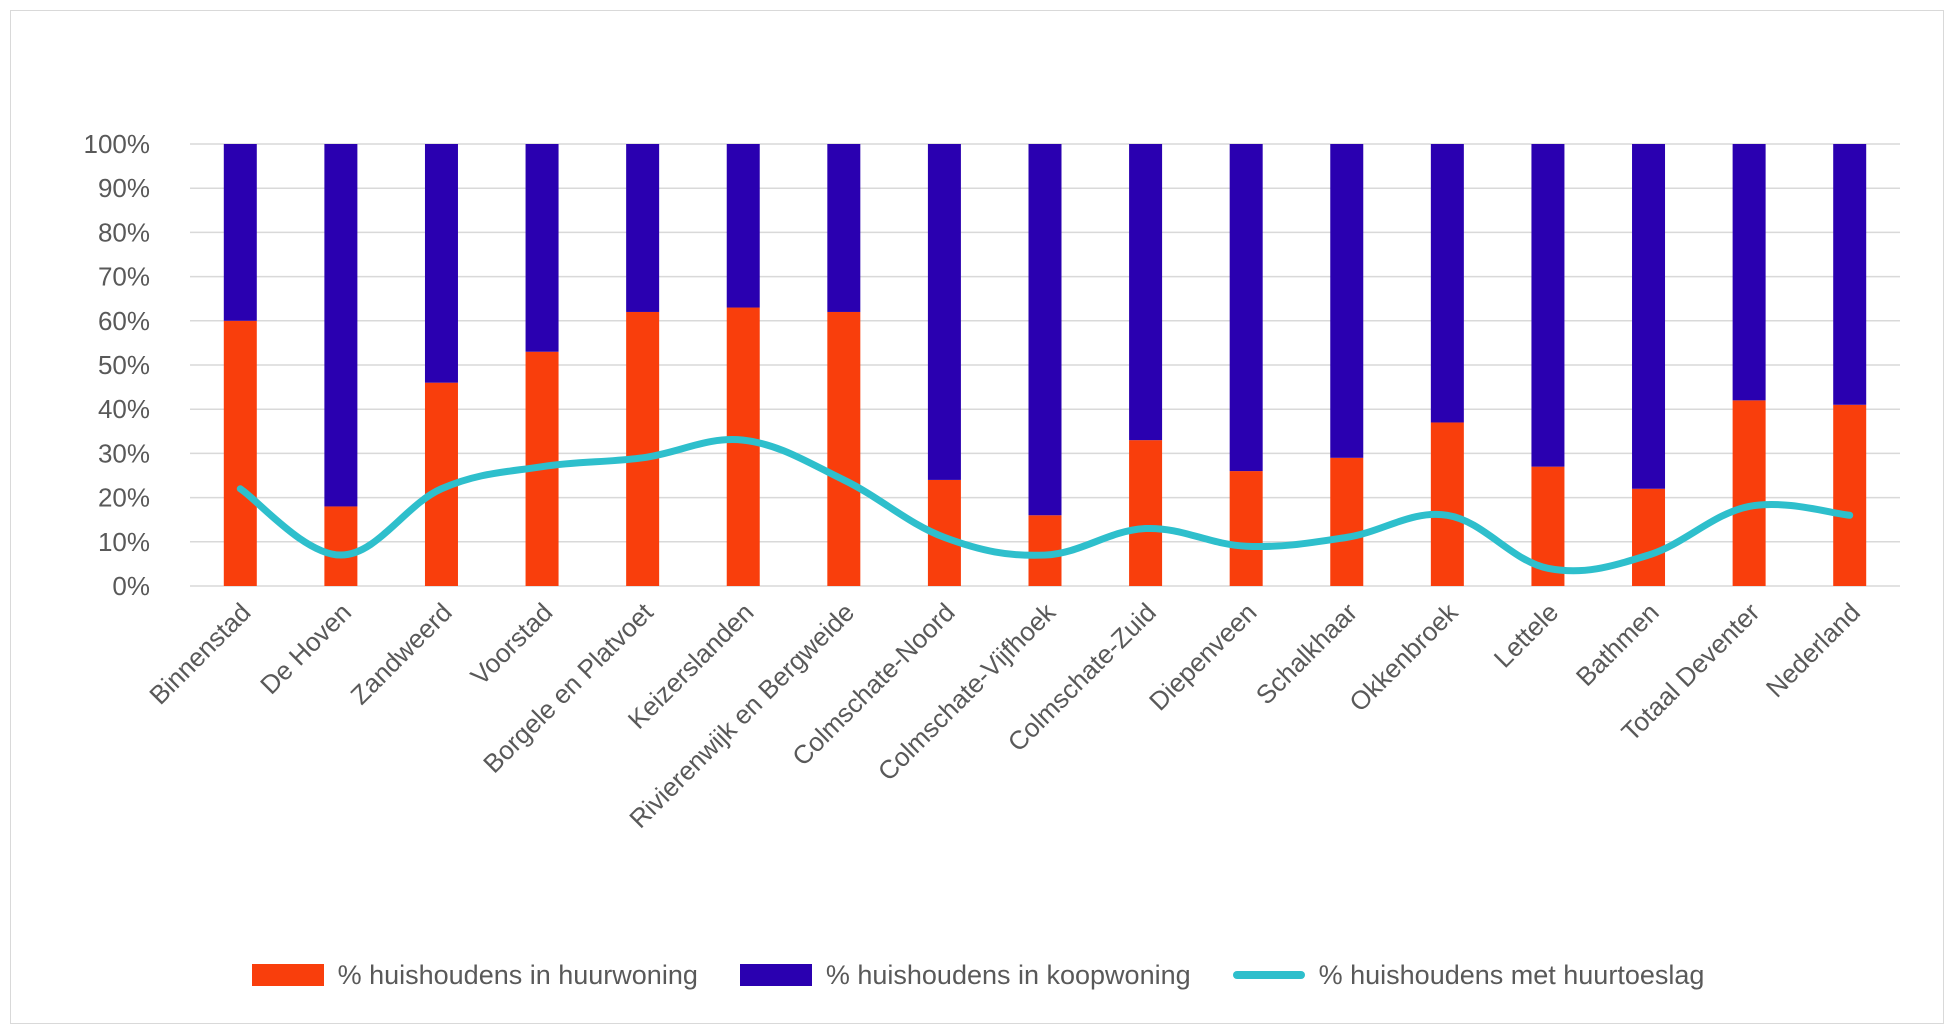  What do you see at coordinates (1813, 650) in the screenshot?
I see `x-category-label: Nederland` at bounding box center [1813, 650].